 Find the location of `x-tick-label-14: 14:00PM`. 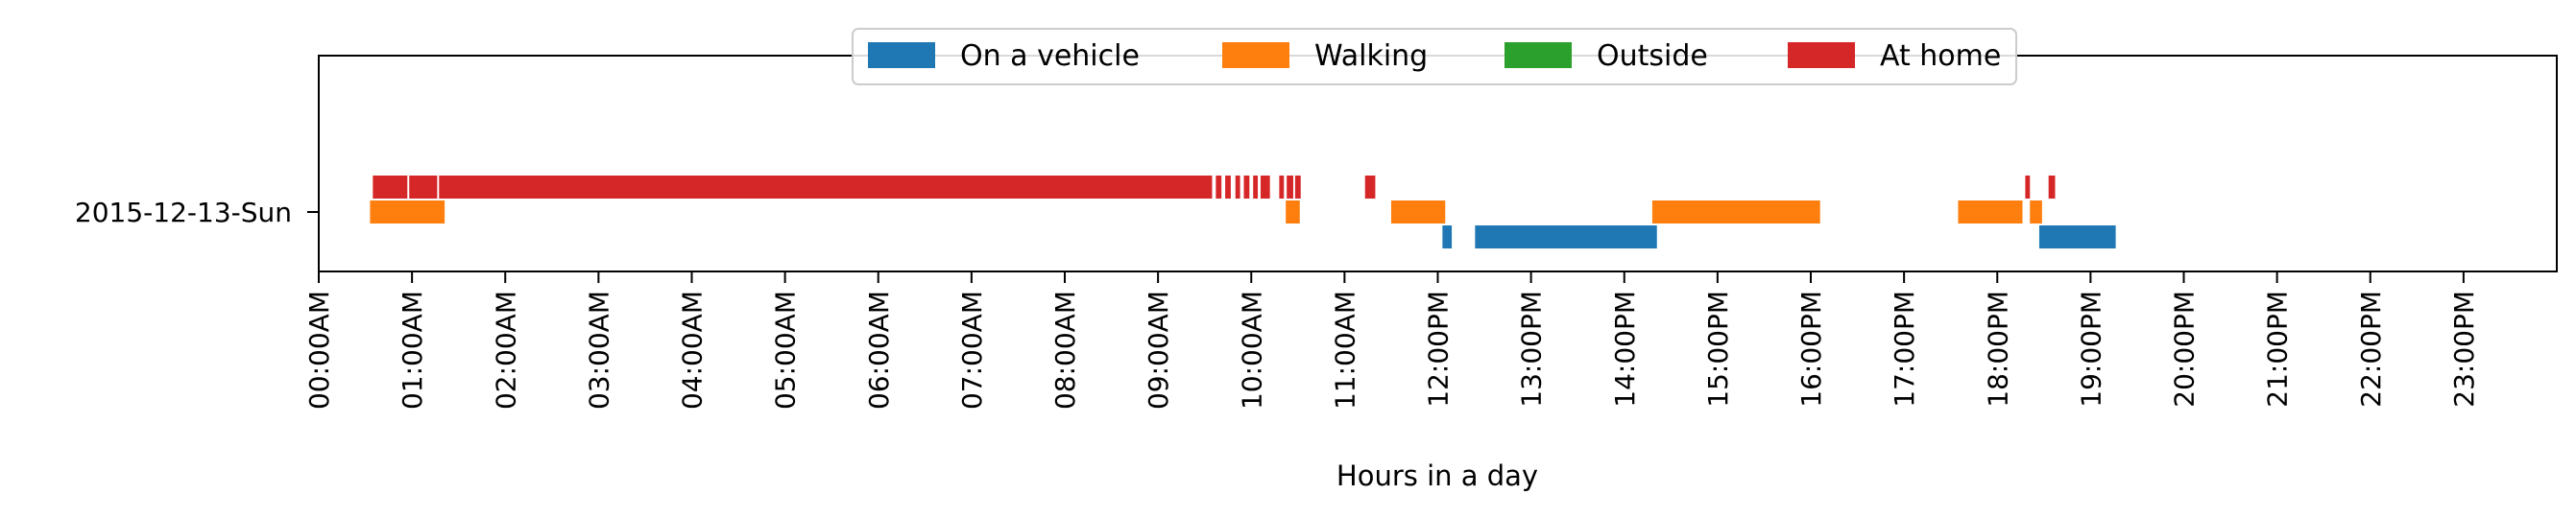

x-tick-label-14: 14:00PM is located at coordinates (1625, 349).